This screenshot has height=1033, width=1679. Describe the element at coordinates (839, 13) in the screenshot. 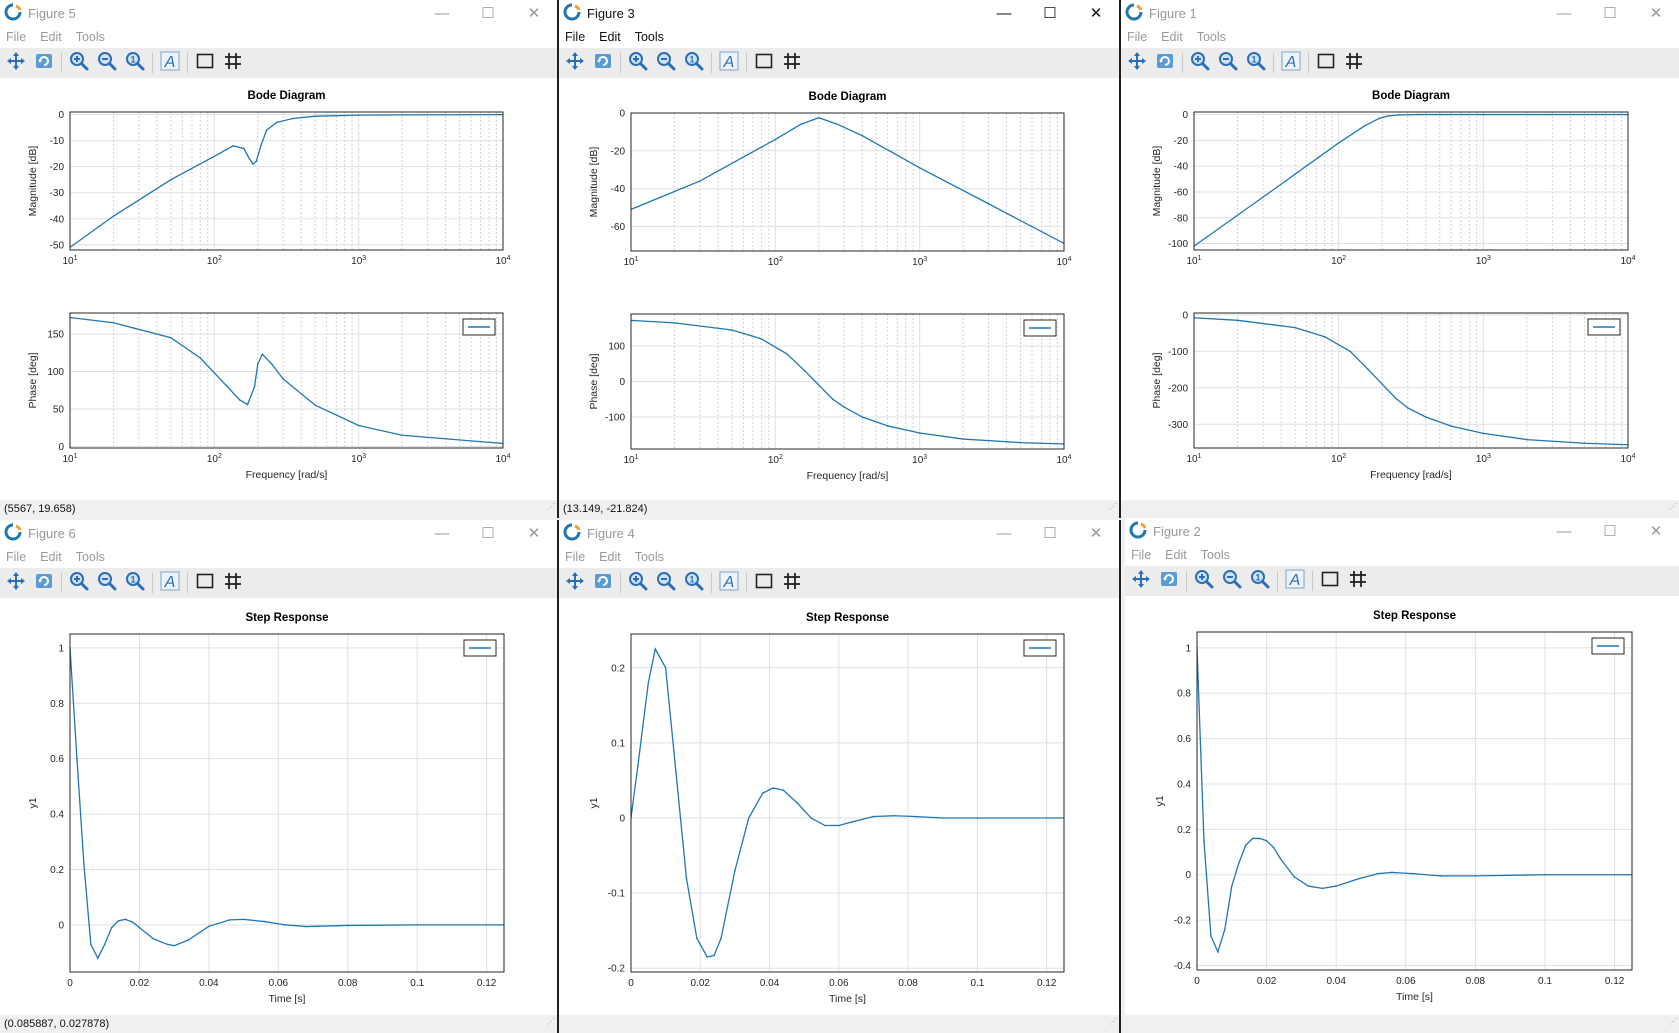

I see `title-bar: Figure 3 — ☐ ✕` at that location.